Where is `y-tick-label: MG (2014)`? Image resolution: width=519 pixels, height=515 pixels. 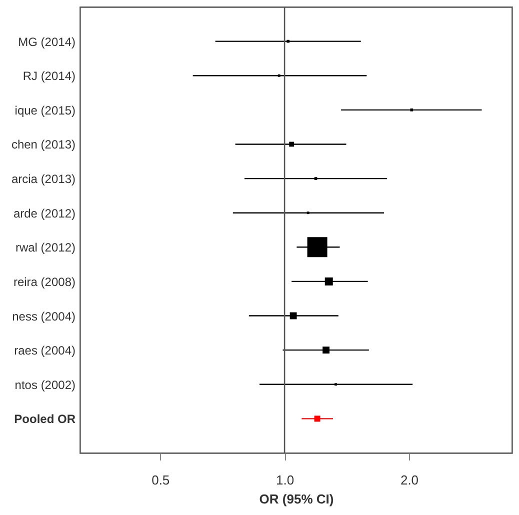
y-tick-label: MG (2014) is located at coordinates (47, 41).